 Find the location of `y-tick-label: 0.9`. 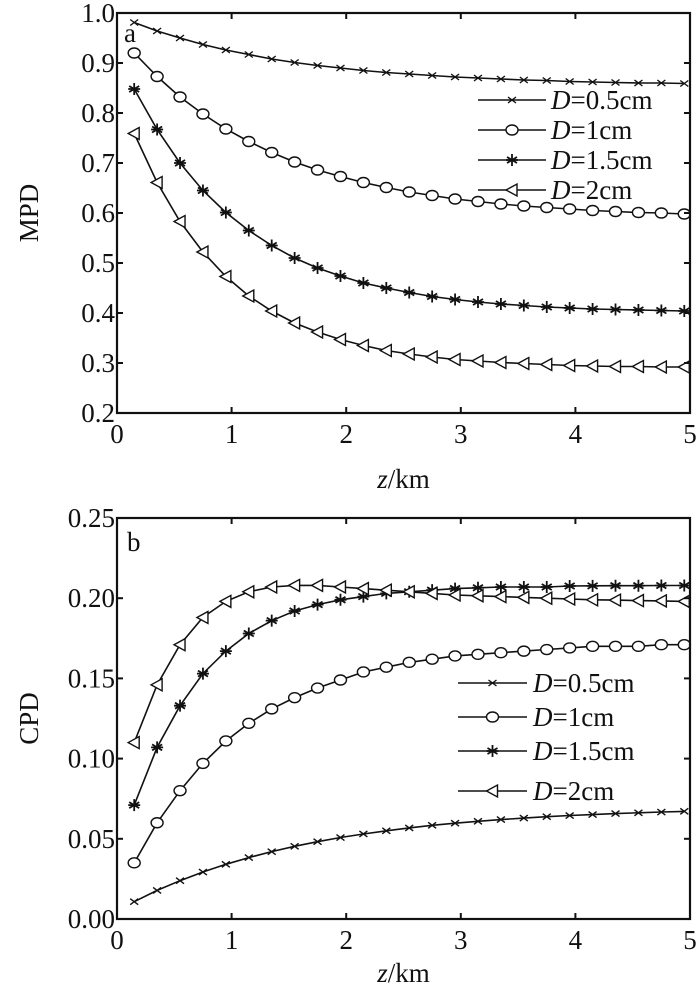

y-tick-label: 0.9 is located at coordinates (98, 63).